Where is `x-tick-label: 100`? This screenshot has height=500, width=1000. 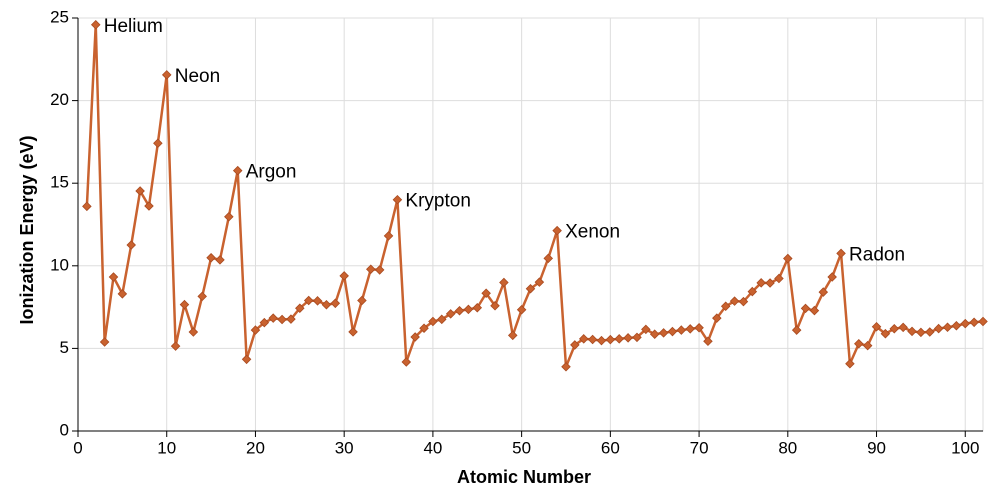
x-tick-label: 100 is located at coordinates (965, 447).